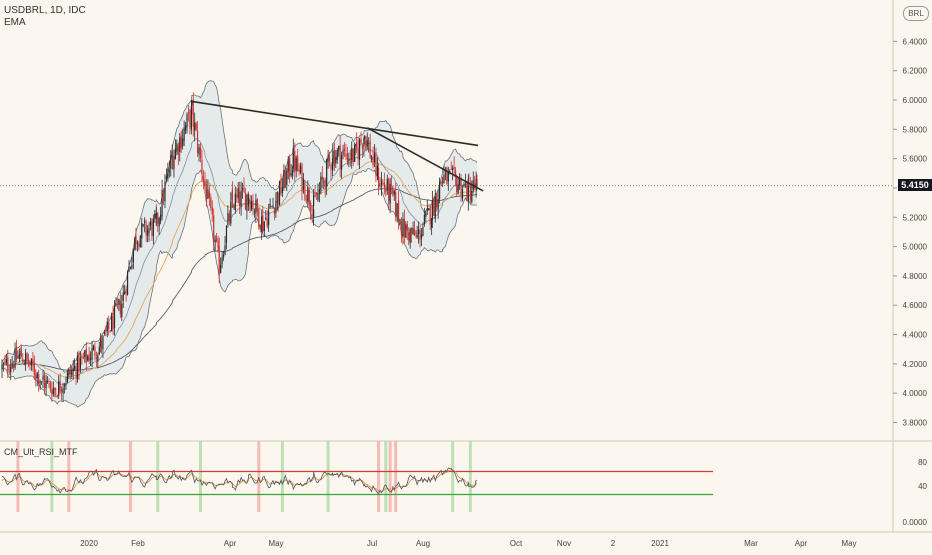  I want to click on oscillator-tick-label: 80, so click(922, 462).